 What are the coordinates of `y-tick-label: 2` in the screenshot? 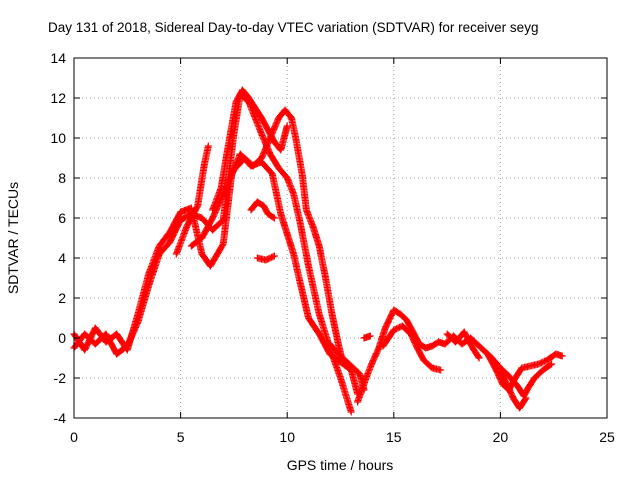 It's located at (62, 298).